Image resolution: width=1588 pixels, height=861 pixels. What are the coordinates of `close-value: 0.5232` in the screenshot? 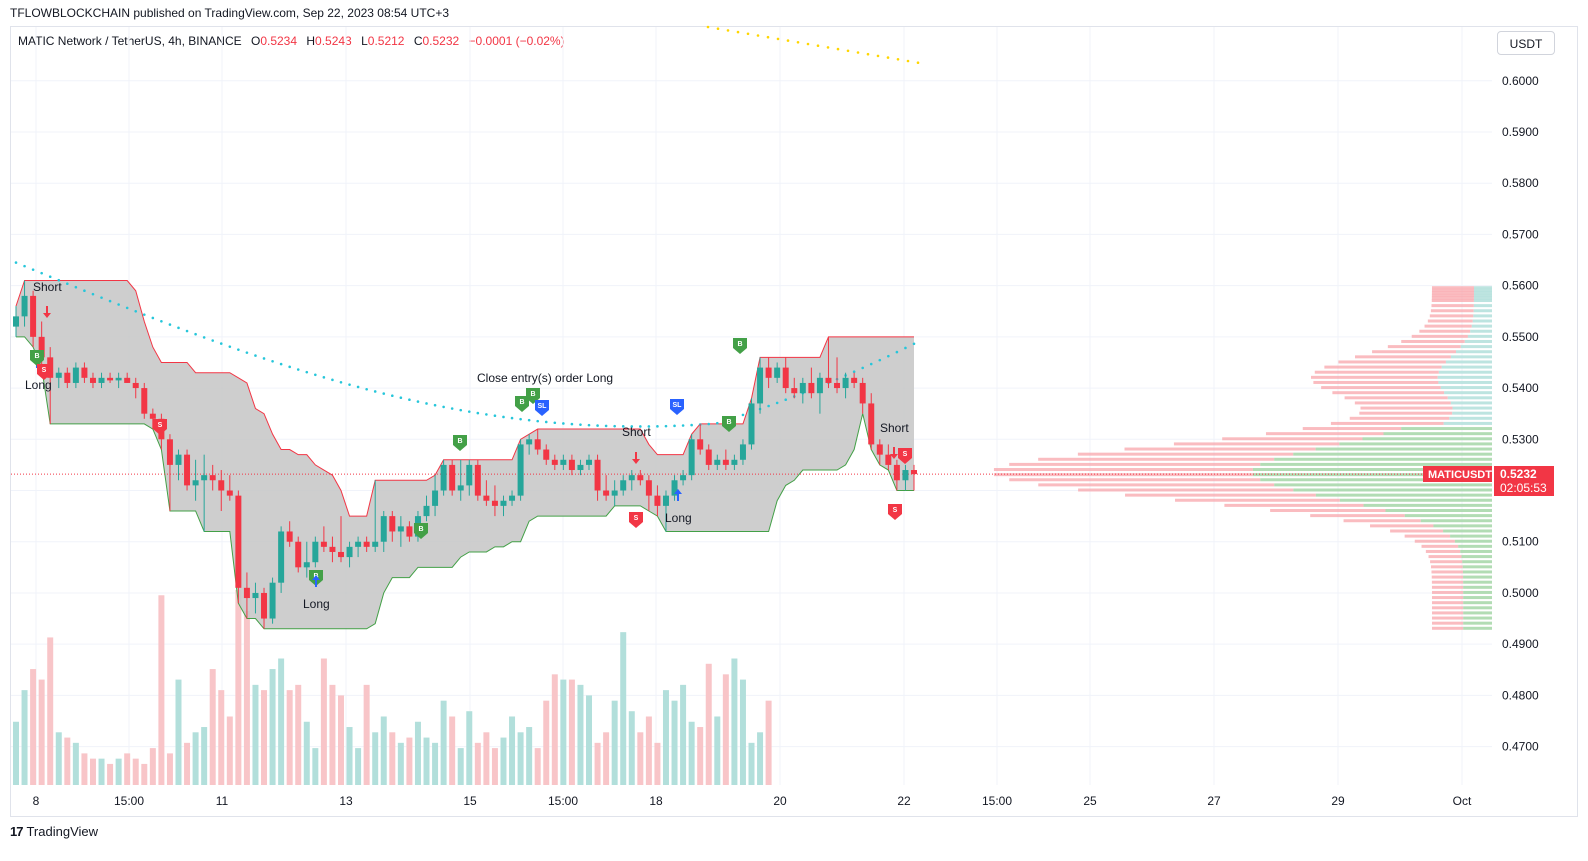 It's located at (441, 41).